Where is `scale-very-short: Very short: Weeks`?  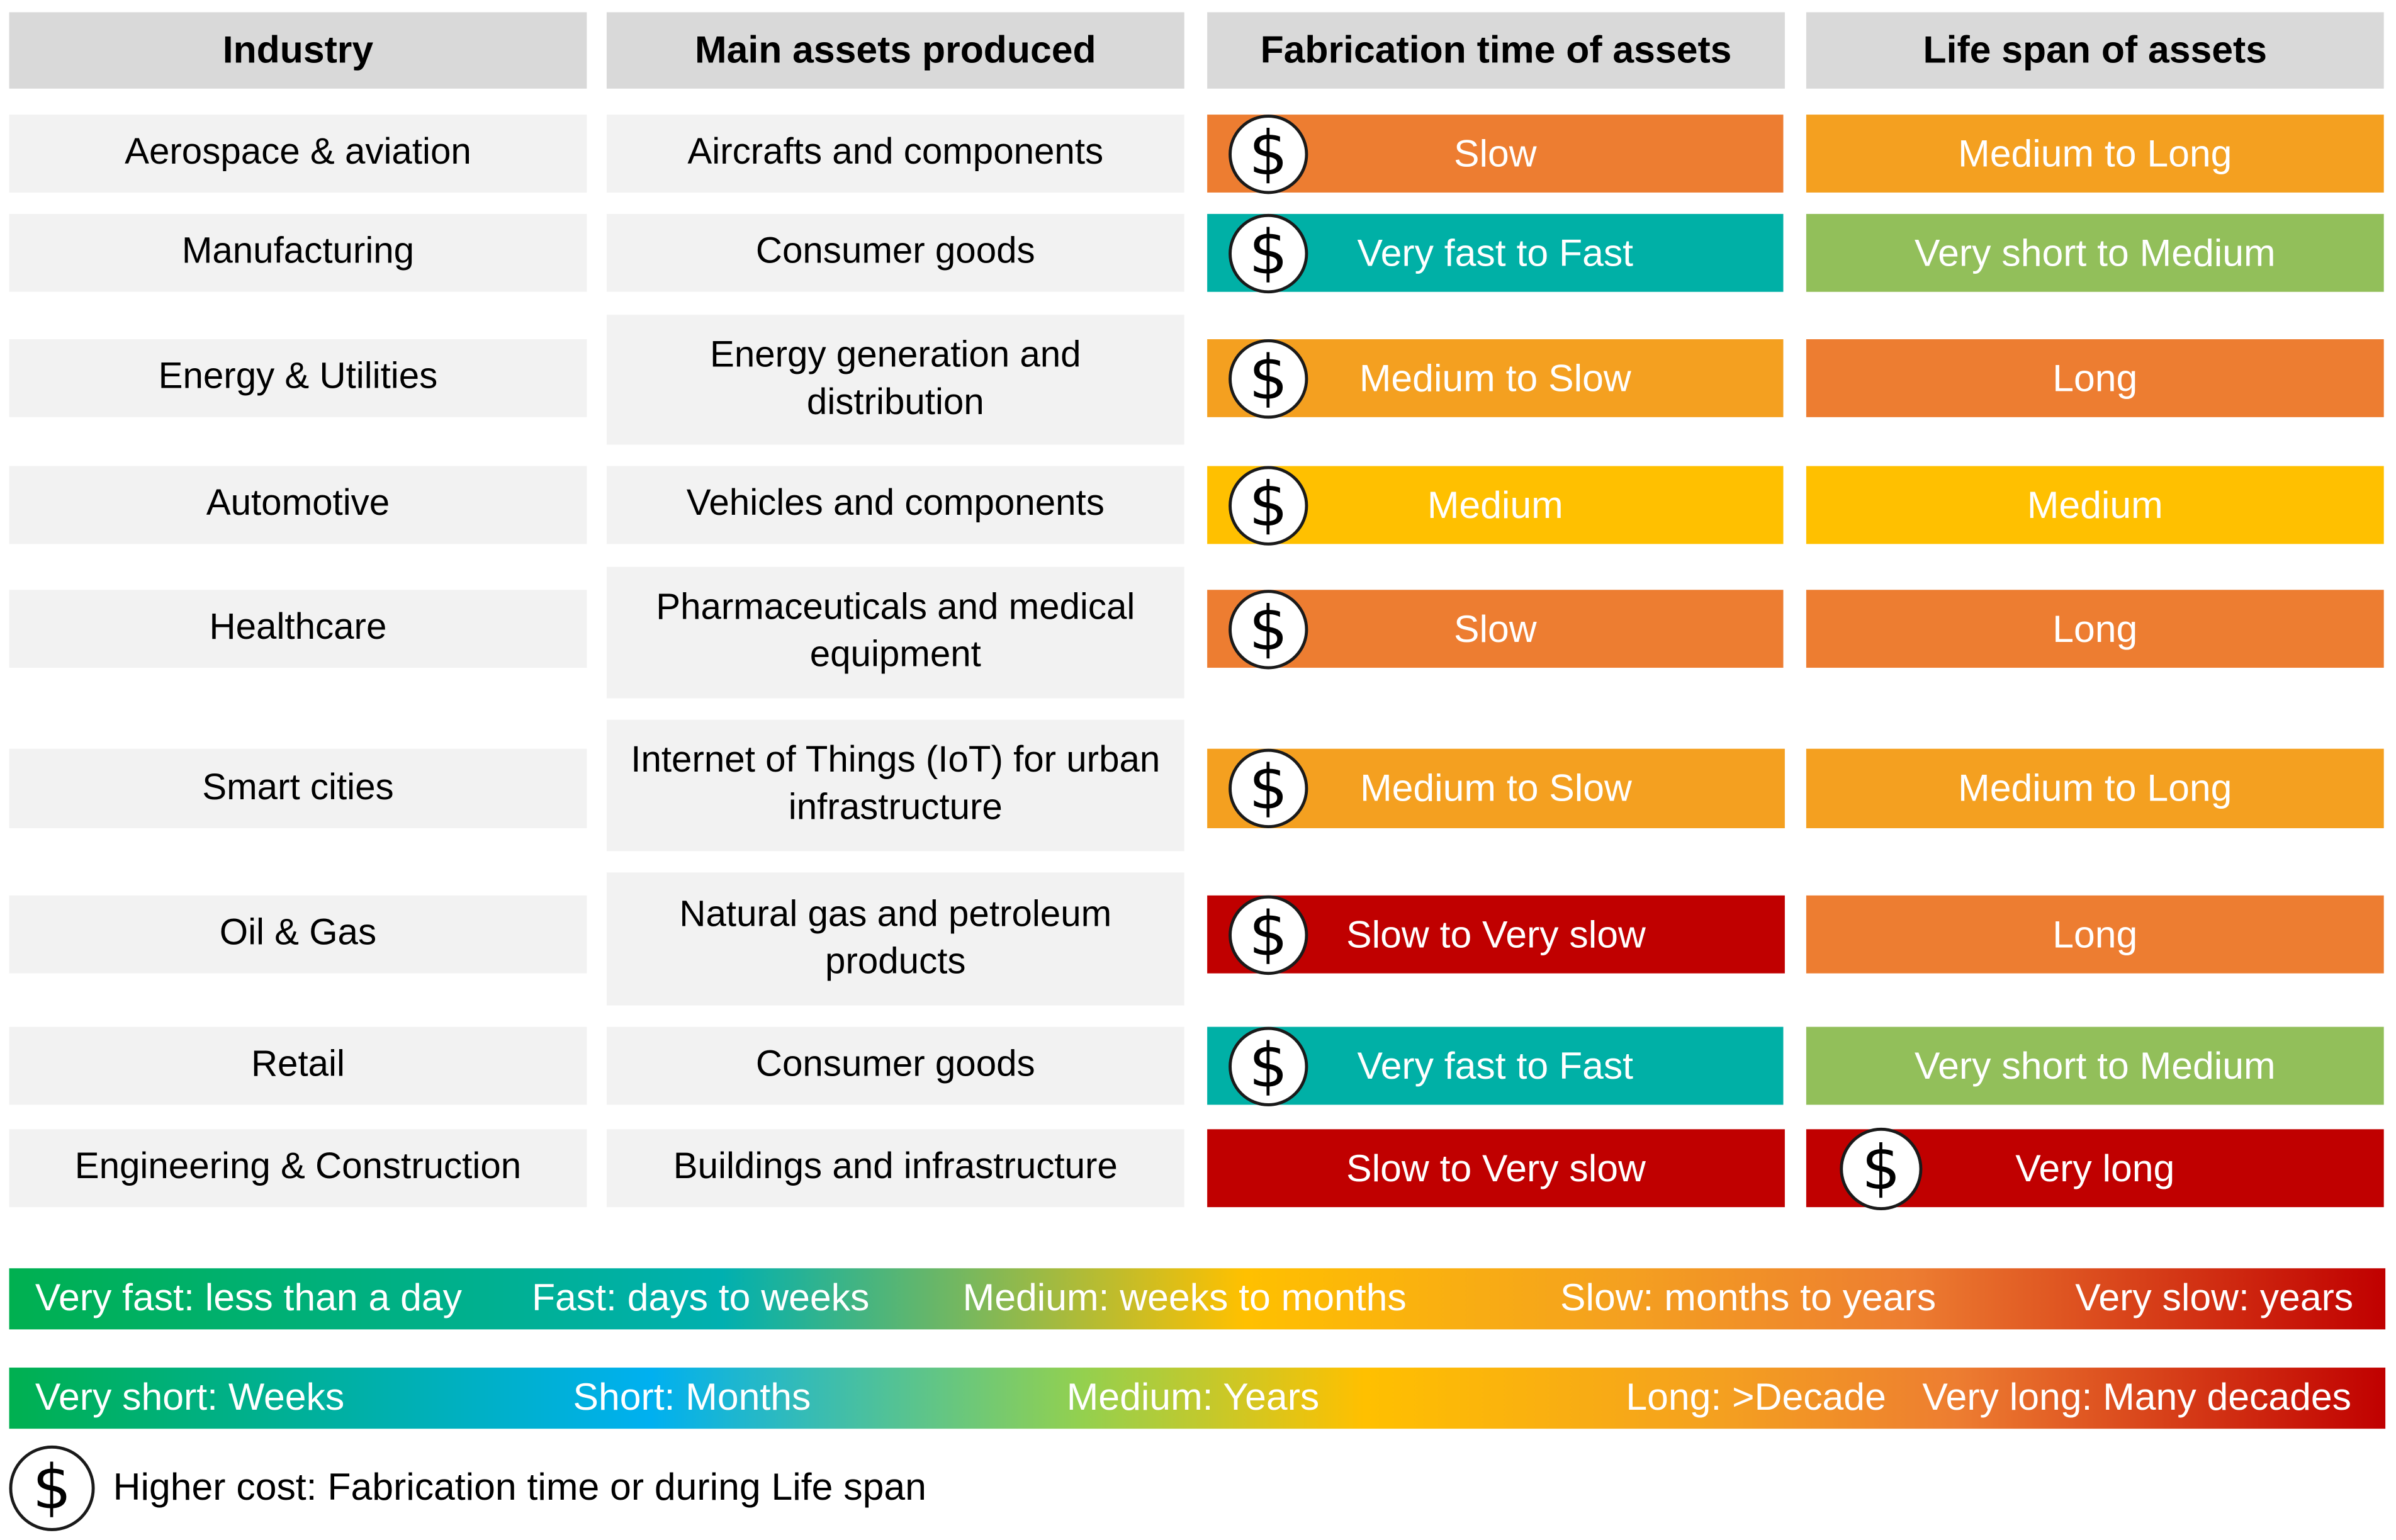
scale-very-short: Very short: Weeks is located at coordinates (190, 1397).